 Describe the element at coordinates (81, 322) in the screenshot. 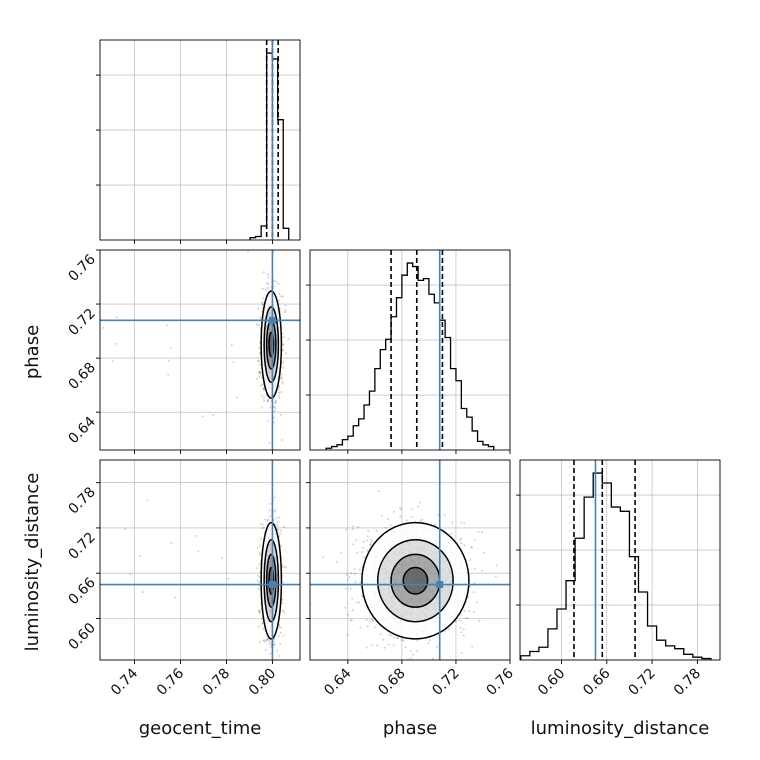

I see `y-tick-label: 0.72` at that location.